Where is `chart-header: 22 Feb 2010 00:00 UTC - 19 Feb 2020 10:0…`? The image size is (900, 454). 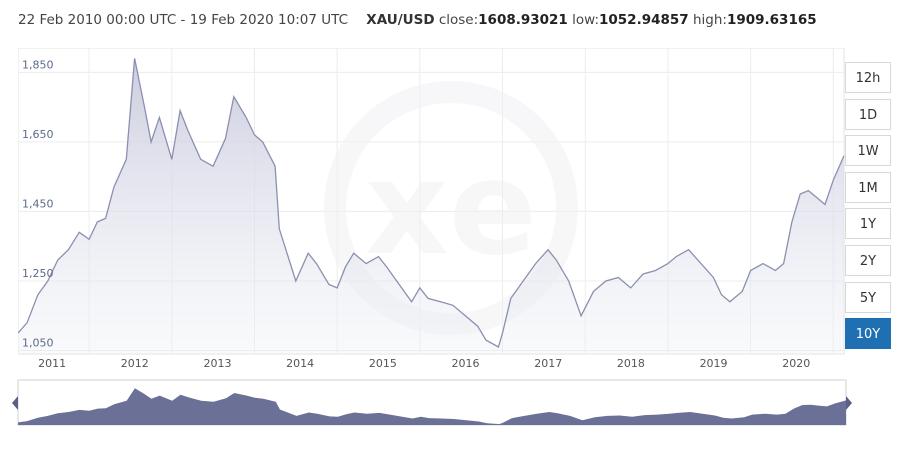 chart-header: 22 Feb 2010 00:00 UTC - 19 Feb 2020 10:0… is located at coordinates (417, 20).